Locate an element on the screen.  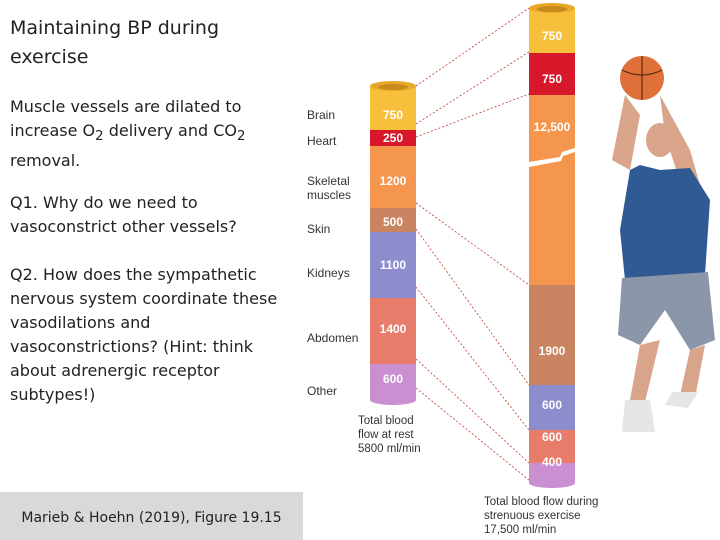
break-mark is located at coordinates (552, 157).